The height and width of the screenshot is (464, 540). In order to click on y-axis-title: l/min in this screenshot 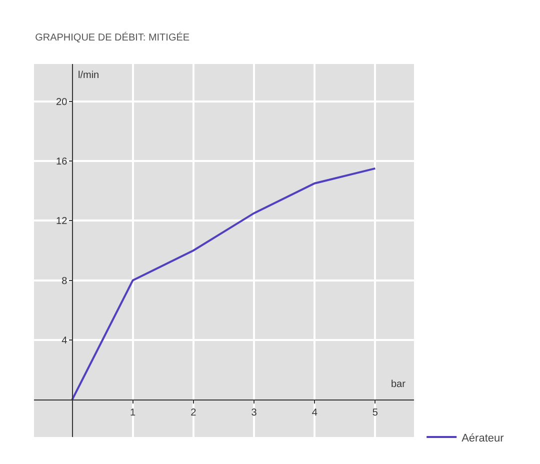, I will do `click(89, 75)`.